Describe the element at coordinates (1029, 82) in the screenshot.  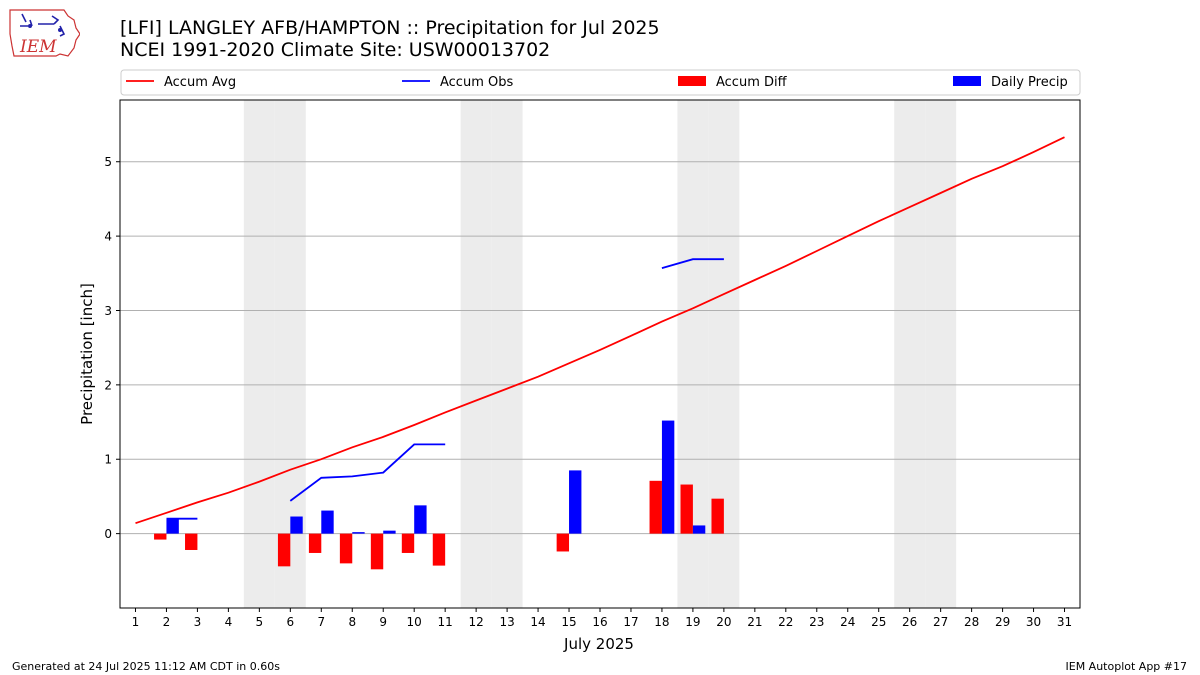
I see `legend-label-3: Daily Precip` at that location.